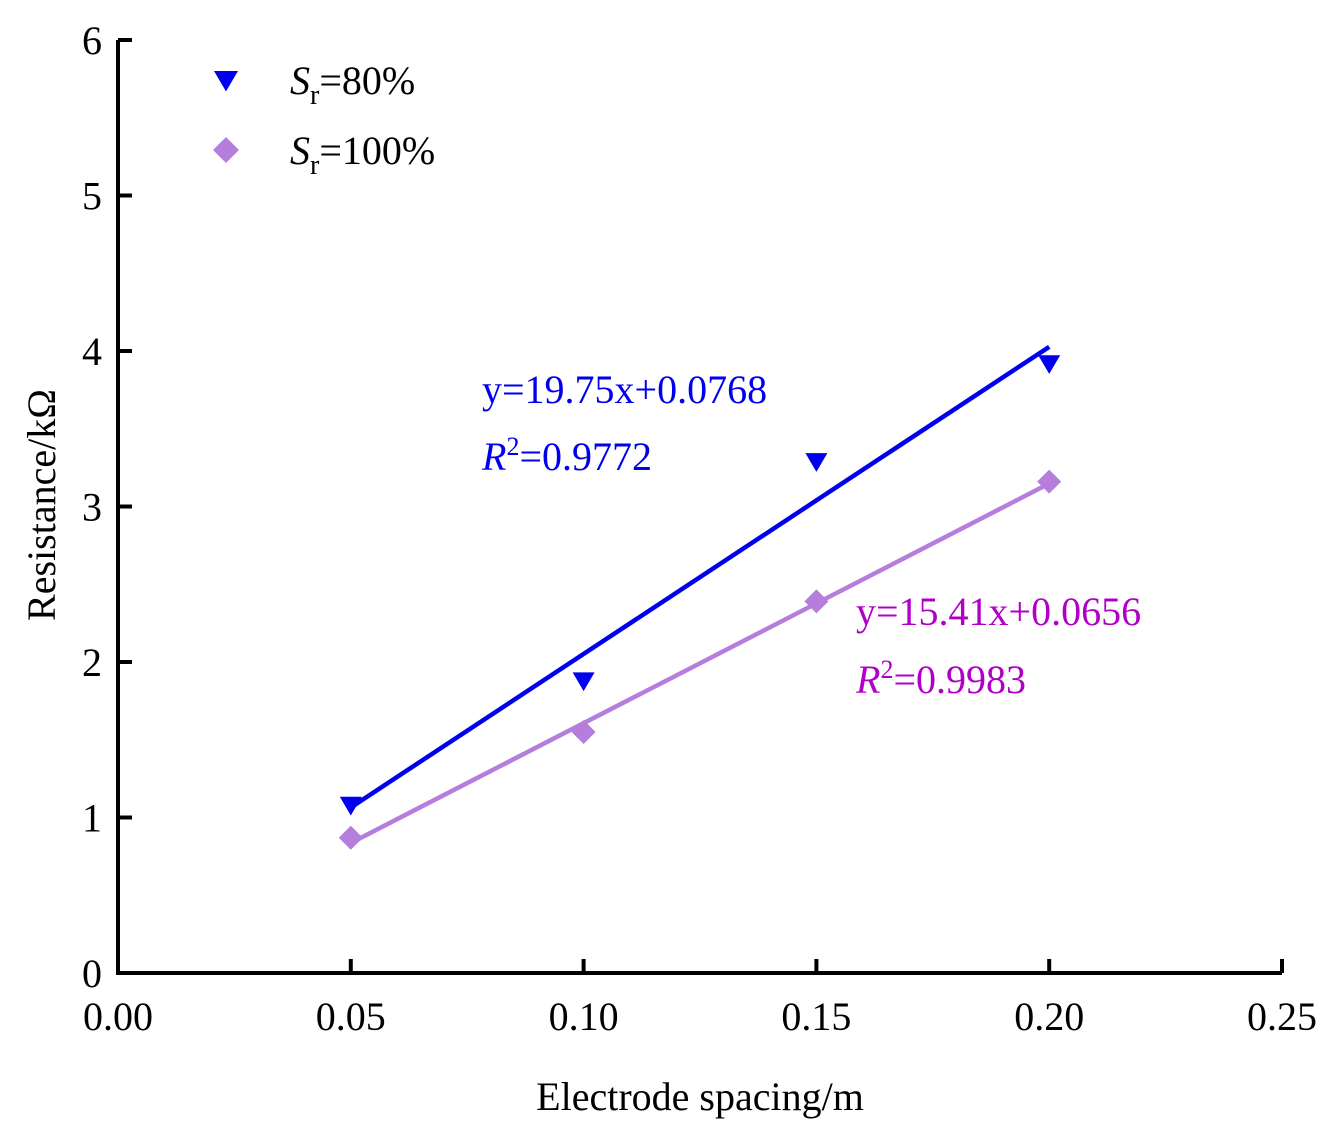  I want to click on y-tick-label: 5, so click(92, 196).